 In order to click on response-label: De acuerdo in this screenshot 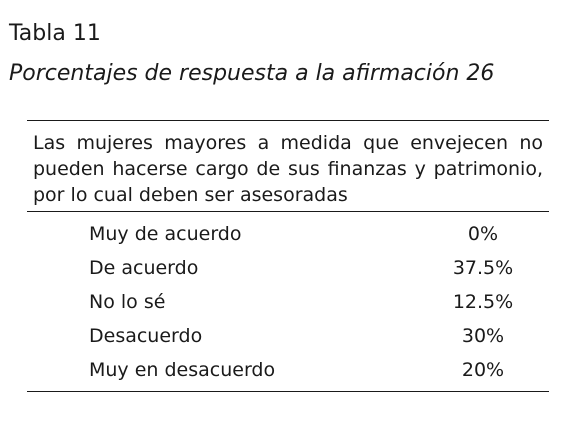, I will do `click(144, 268)`.